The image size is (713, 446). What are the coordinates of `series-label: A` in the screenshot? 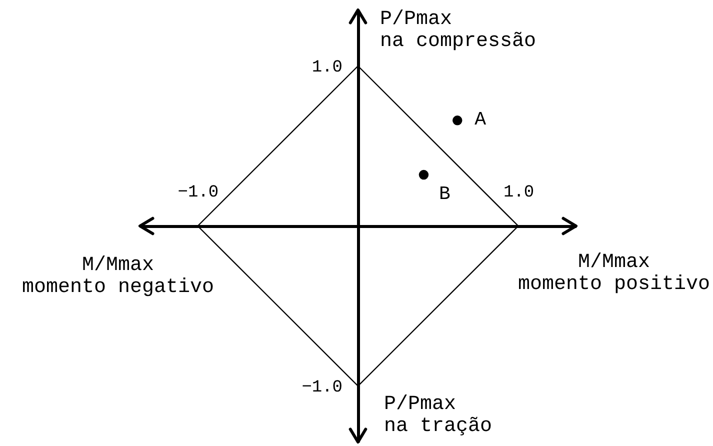 It's located at (480, 119).